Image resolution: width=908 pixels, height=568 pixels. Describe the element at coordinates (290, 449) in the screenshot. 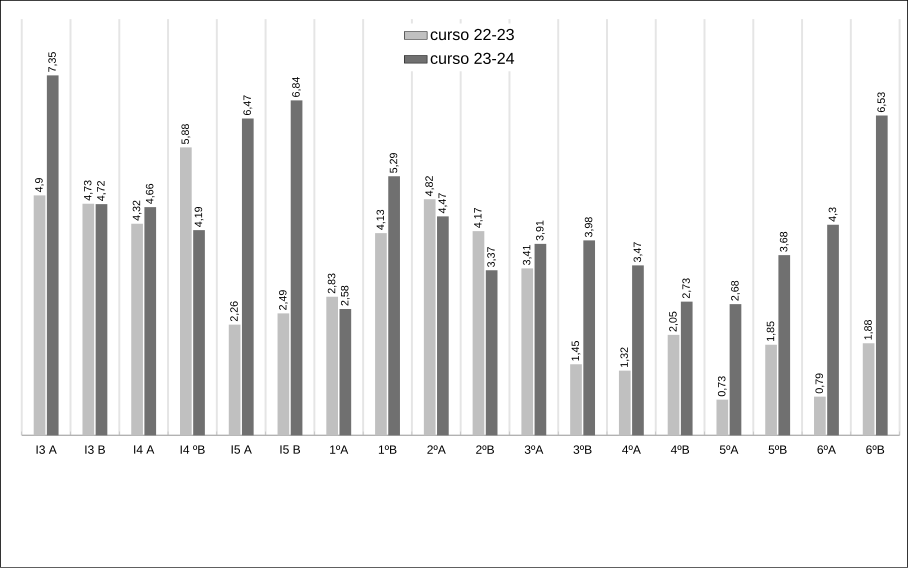

I see `x-tick-label: I5 B` at that location.